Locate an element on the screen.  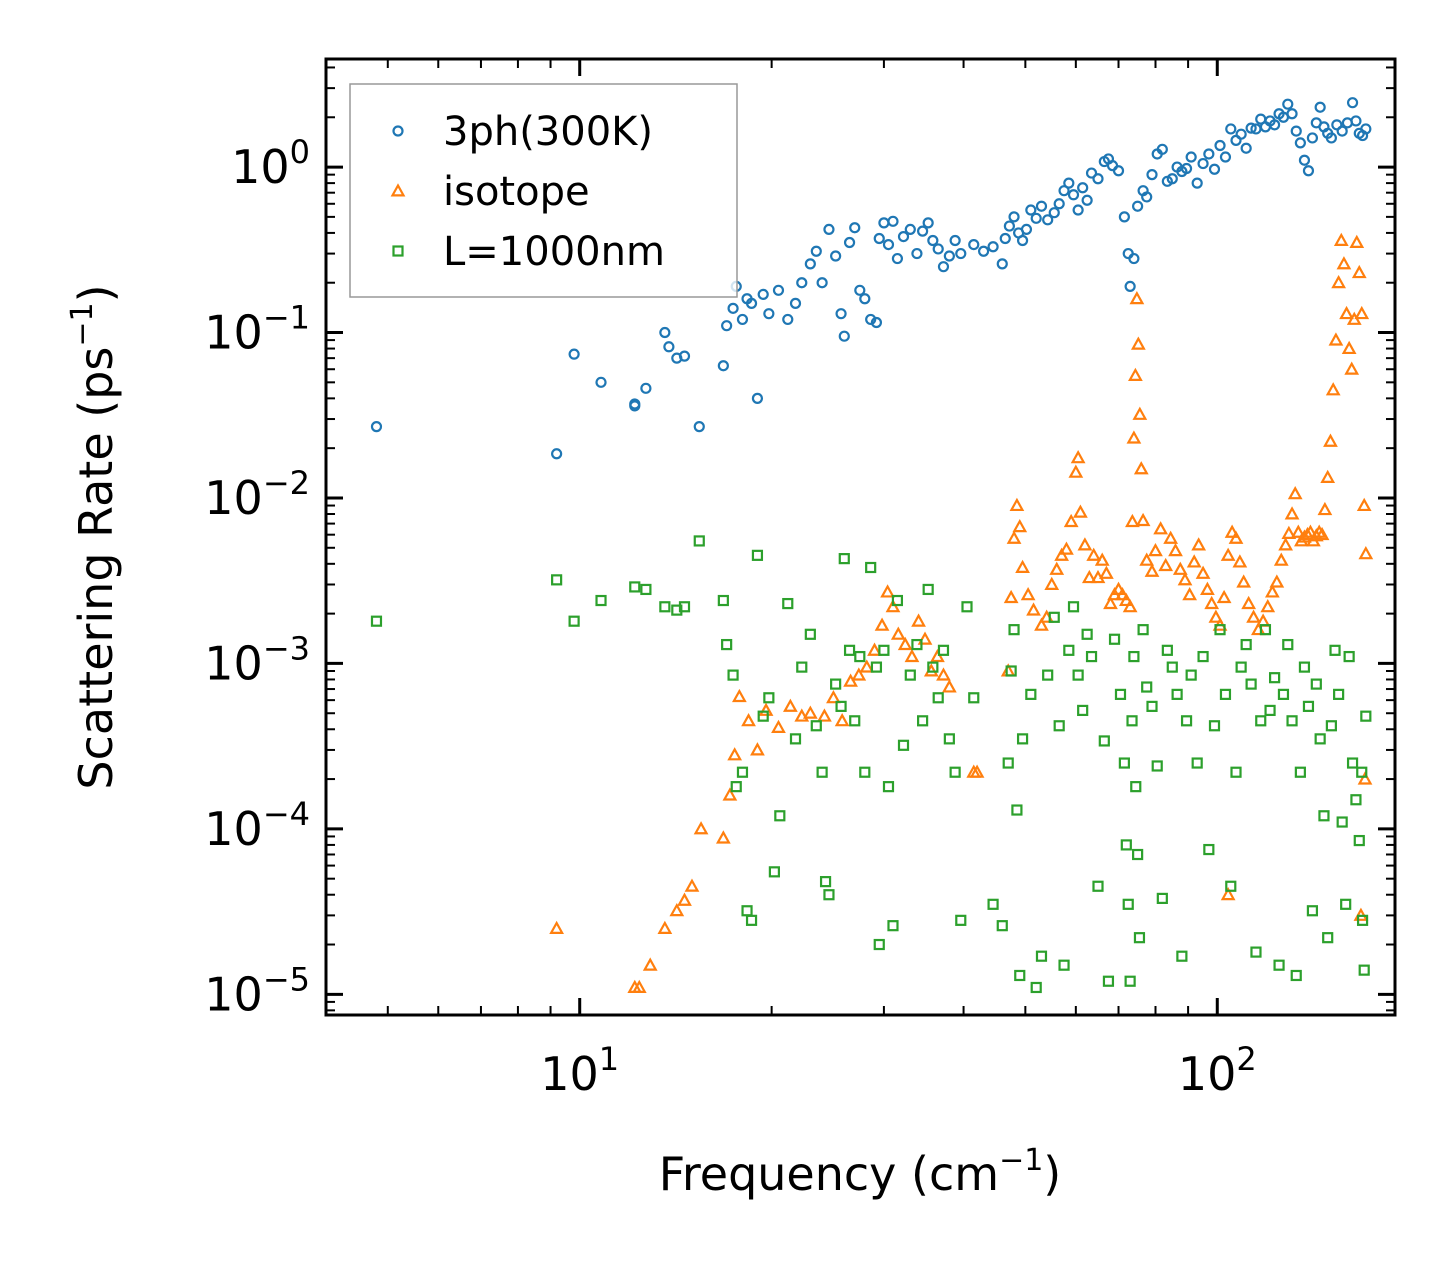
legend-label: L=1000nm is located at coordinates (554, 252).